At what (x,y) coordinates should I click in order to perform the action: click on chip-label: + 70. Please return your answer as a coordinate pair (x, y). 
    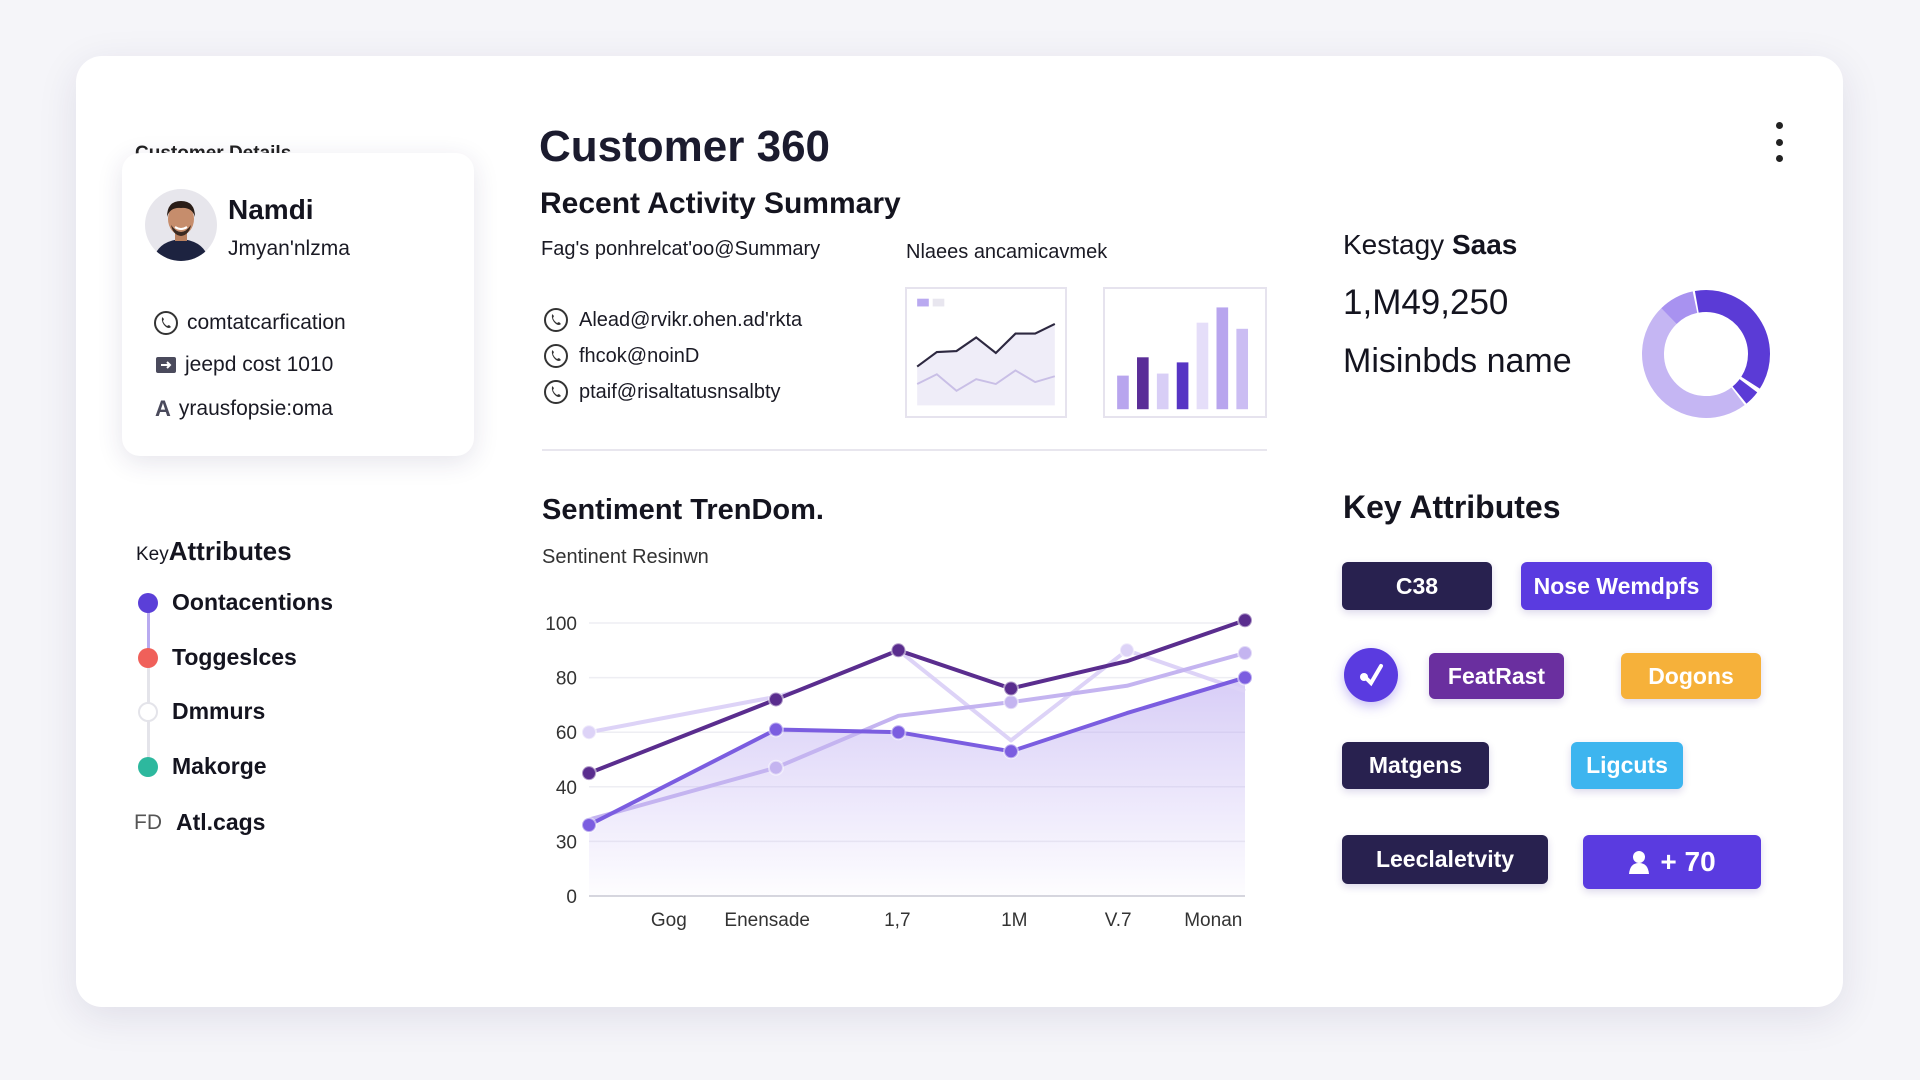
    Looking at the image, I should click on (1688, 861).